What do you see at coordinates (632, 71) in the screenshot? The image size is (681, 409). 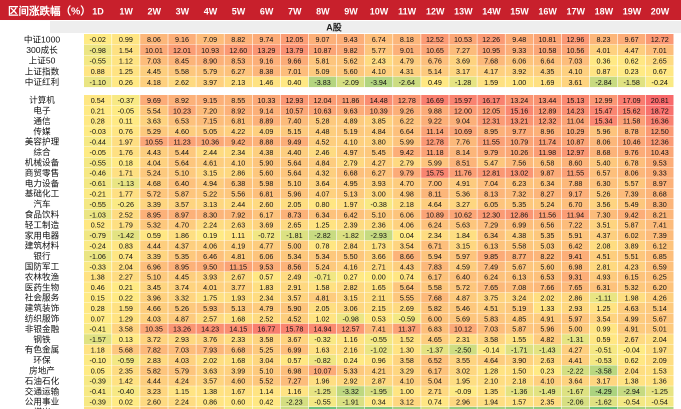 I see `cell-value: 0.23` at bounding box center [632, 71].